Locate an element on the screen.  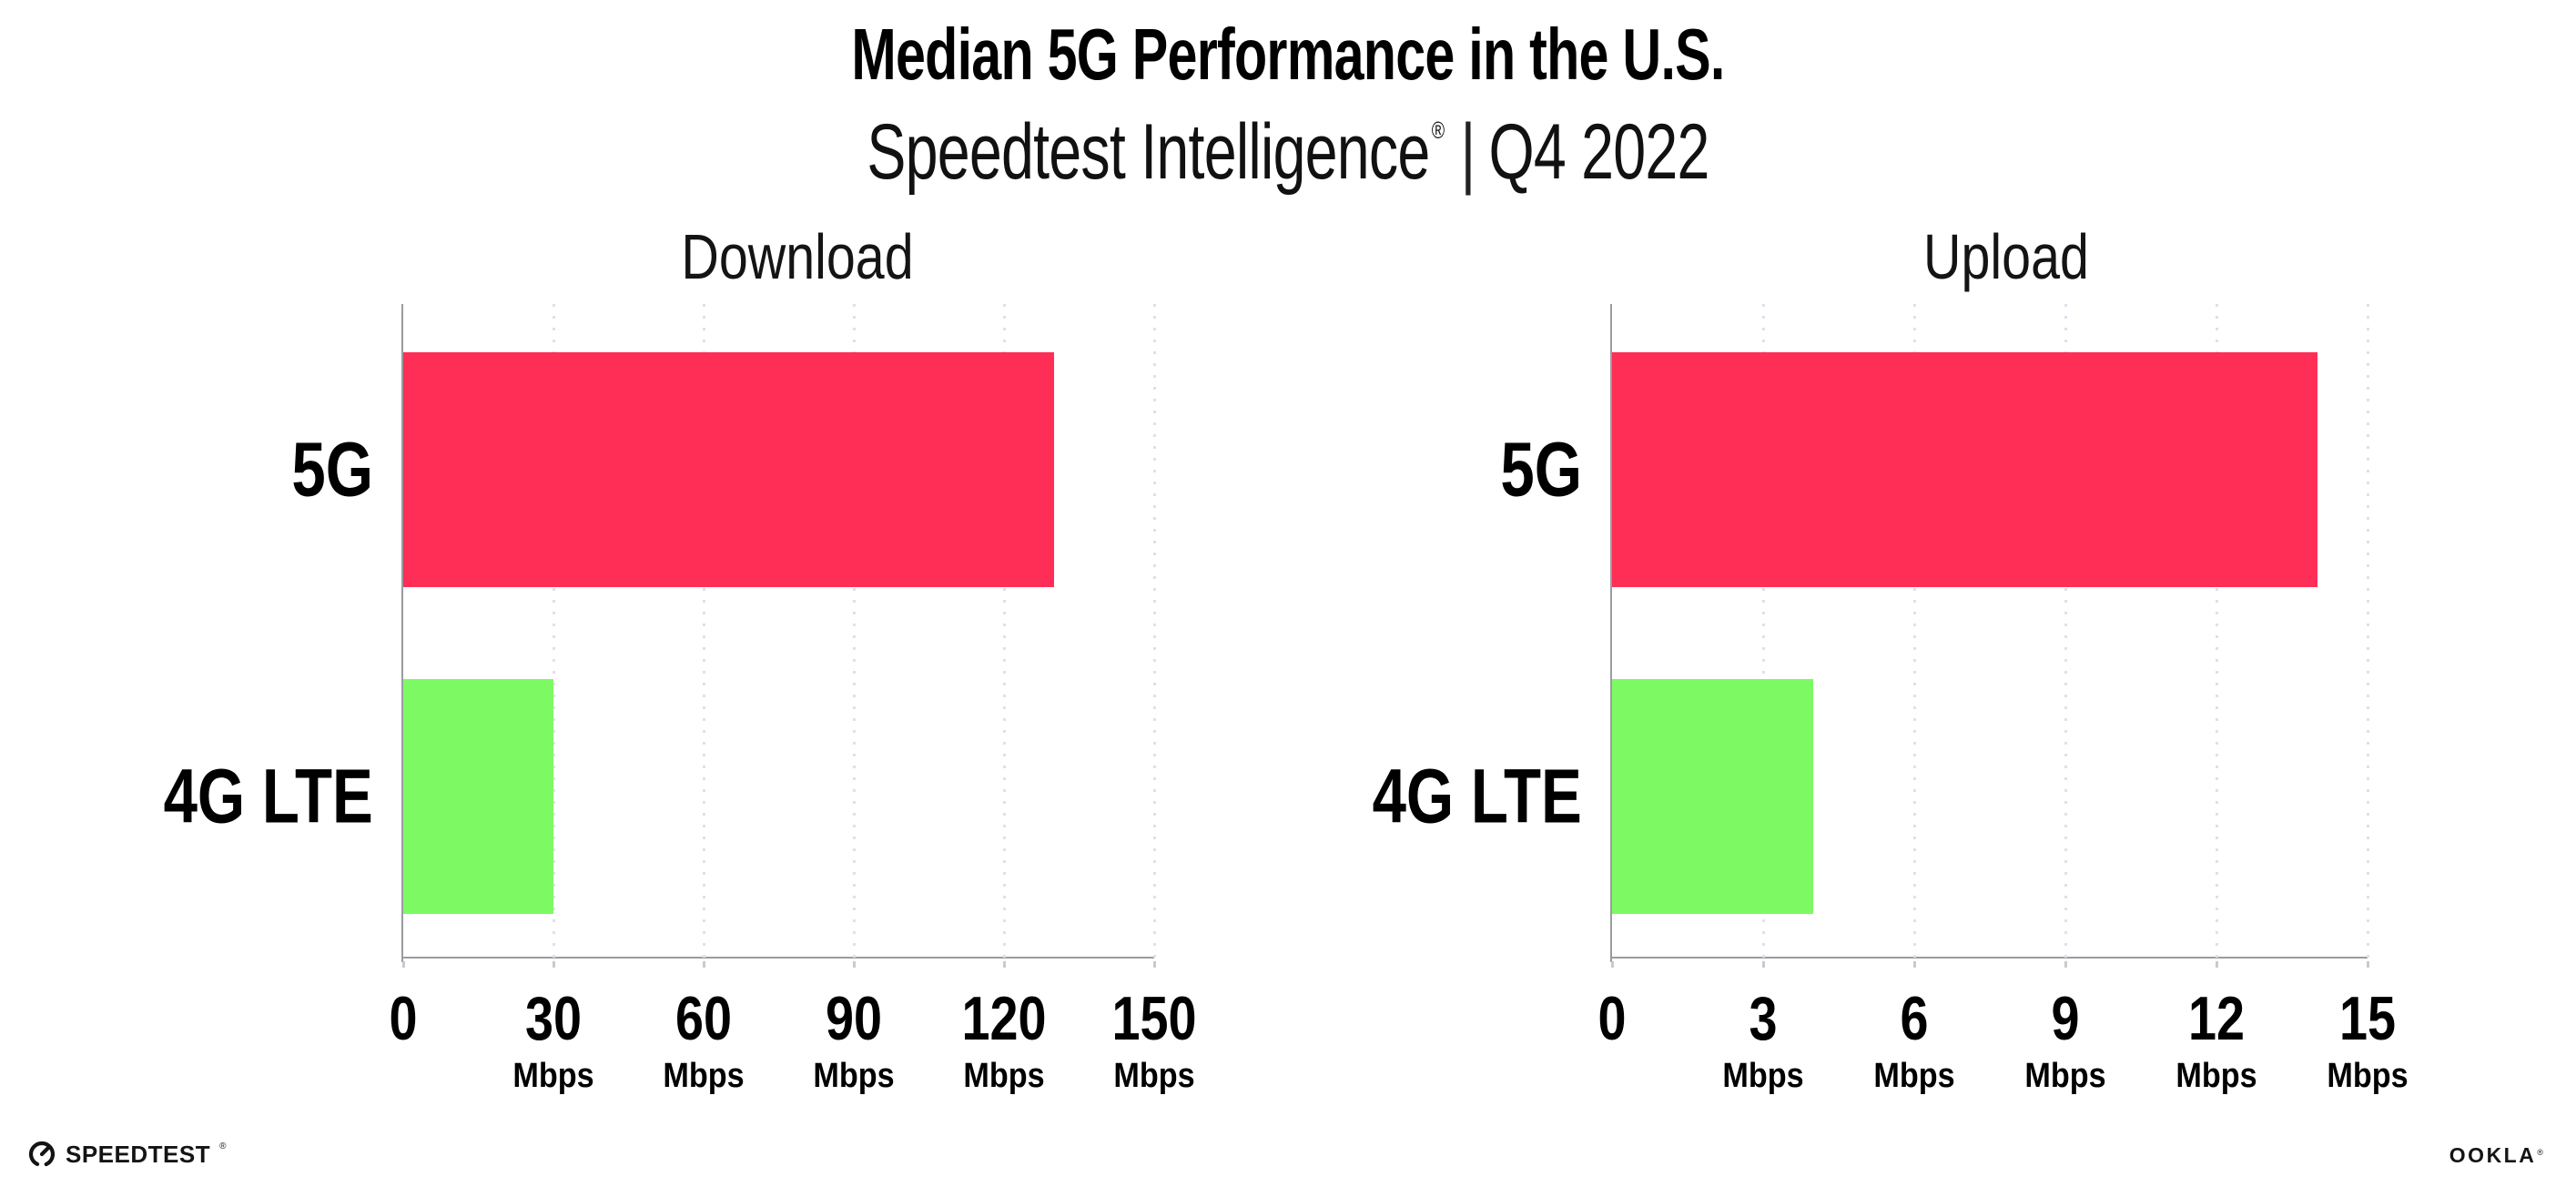
x-tick-label: 9 Mbps is located at coordinates (2065, 1040).